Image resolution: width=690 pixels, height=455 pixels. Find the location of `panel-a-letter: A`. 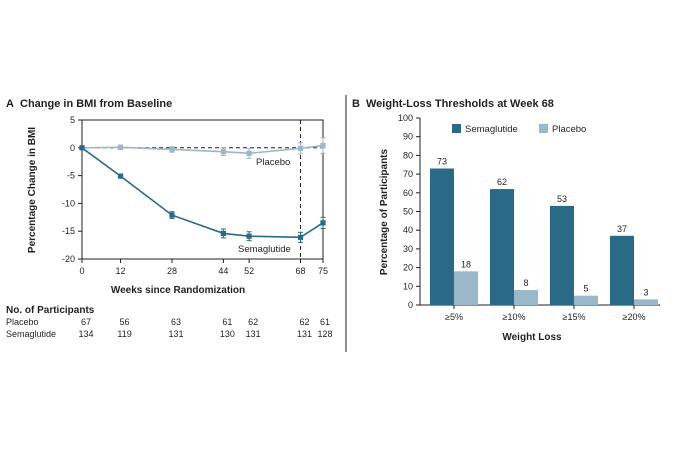

panel-a-letter: A is located at coordinates (10, 104).